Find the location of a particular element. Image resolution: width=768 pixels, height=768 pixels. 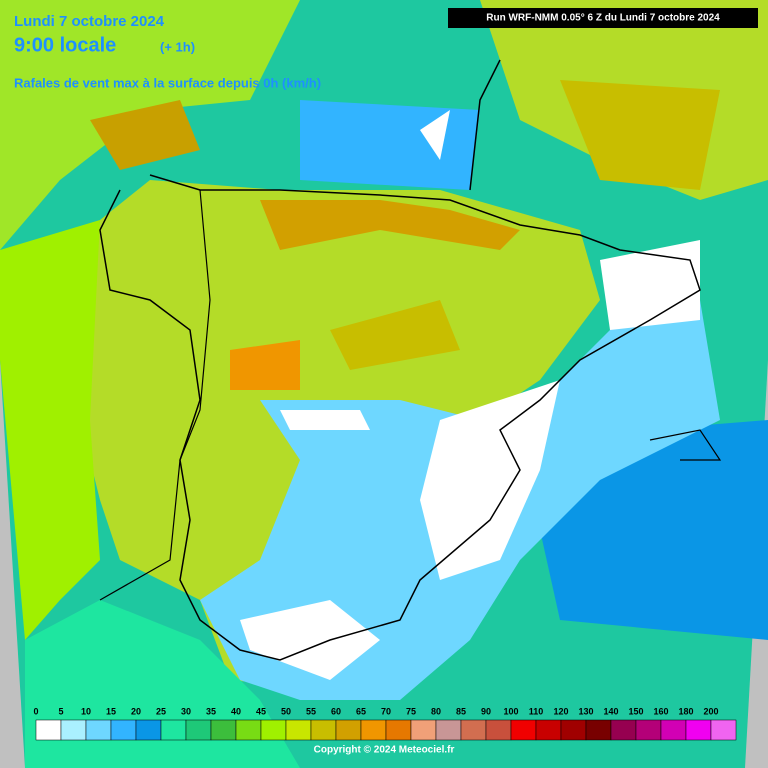

legend-label: 10 is located at coordinates (86, 711).